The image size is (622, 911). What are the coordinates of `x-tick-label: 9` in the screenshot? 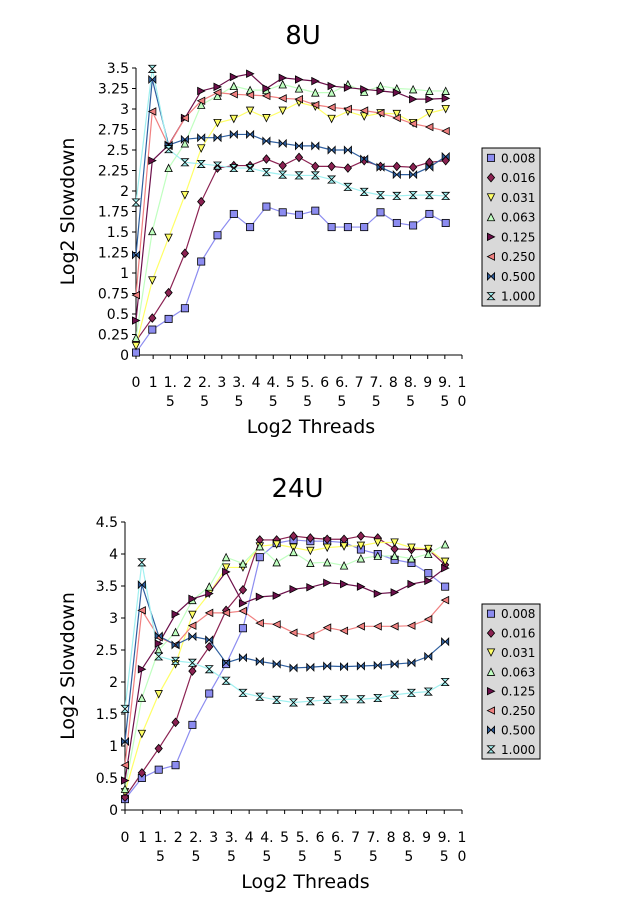 It's located at (427, 383).